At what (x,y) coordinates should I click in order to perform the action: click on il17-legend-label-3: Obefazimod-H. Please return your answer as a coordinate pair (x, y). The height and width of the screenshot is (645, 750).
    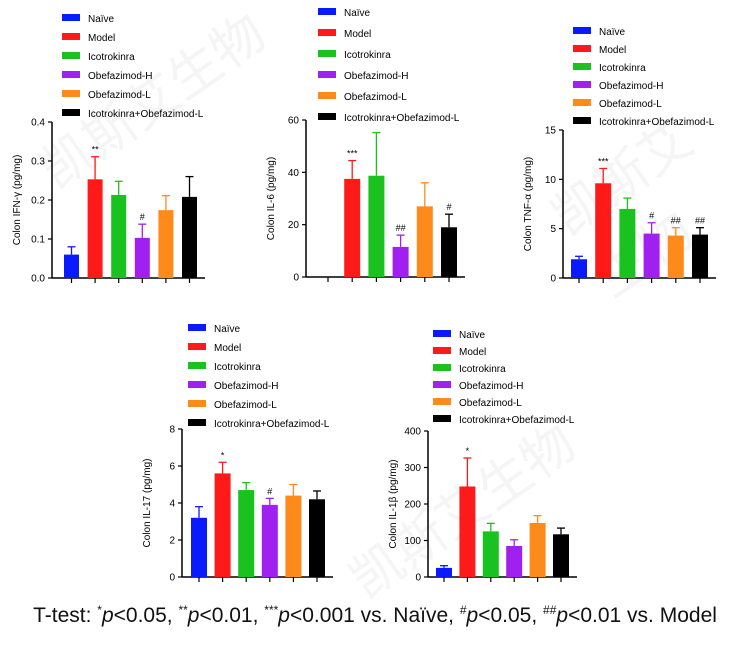
    Looking at the image, I should click on (246, 386).